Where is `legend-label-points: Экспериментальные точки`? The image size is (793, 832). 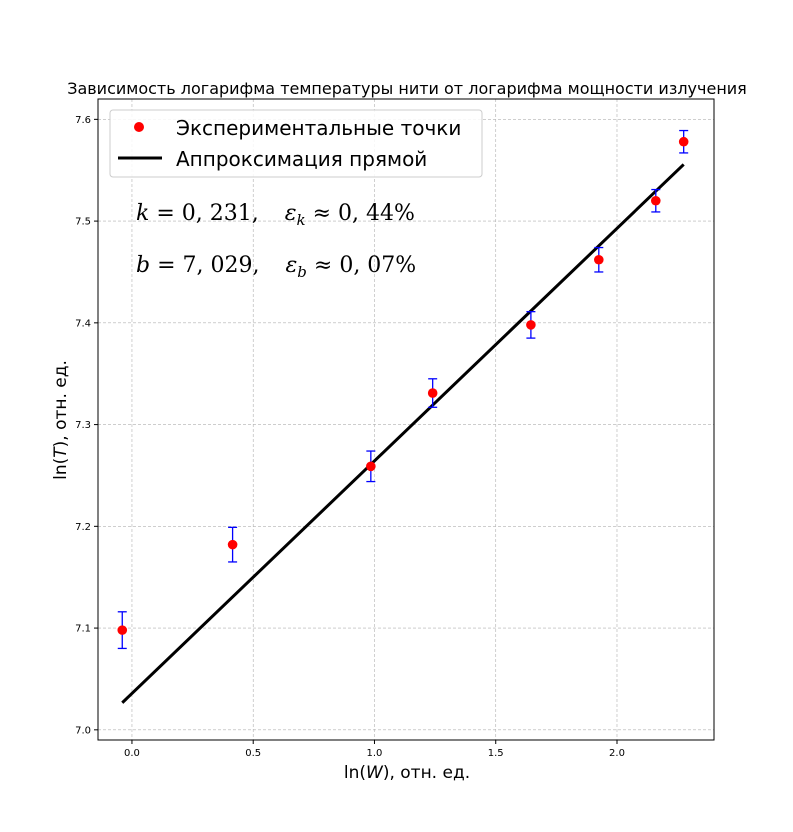 legend-label-points: Экспериментальные точки is located at coordinates (318, 128).